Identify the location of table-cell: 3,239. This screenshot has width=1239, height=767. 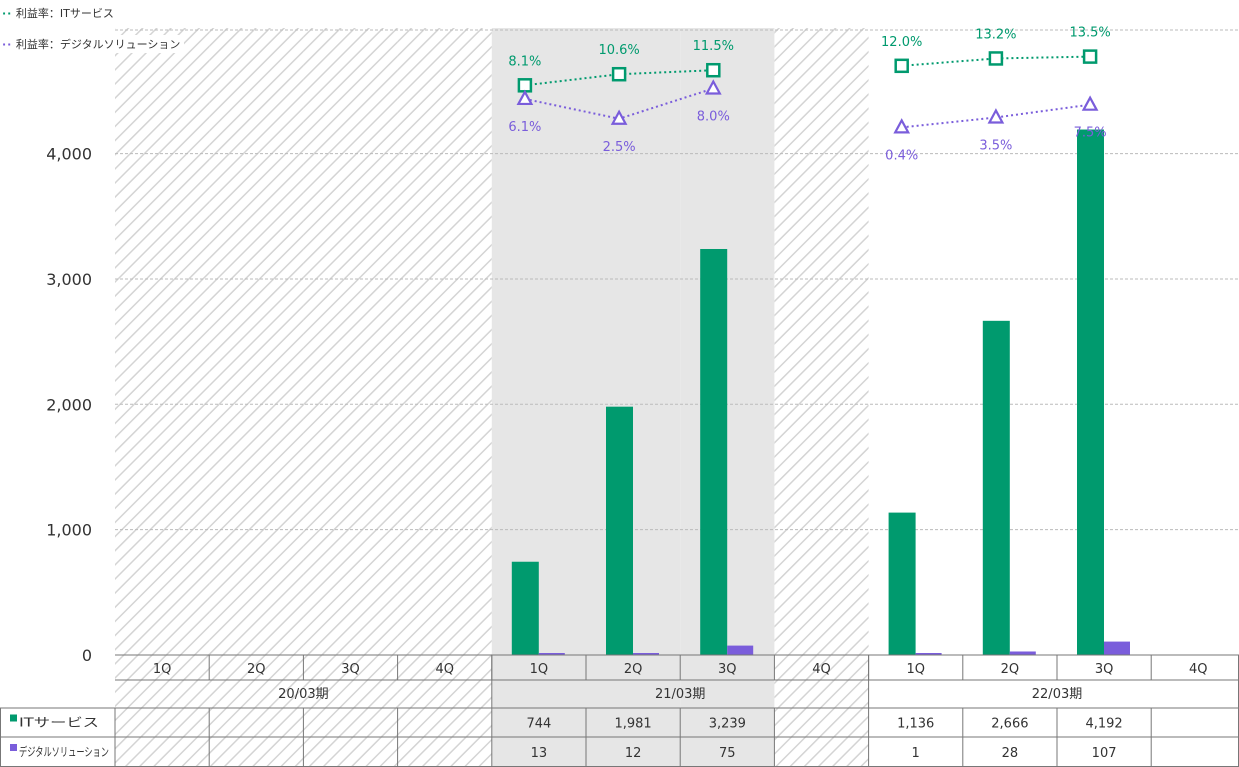
(727, 724).